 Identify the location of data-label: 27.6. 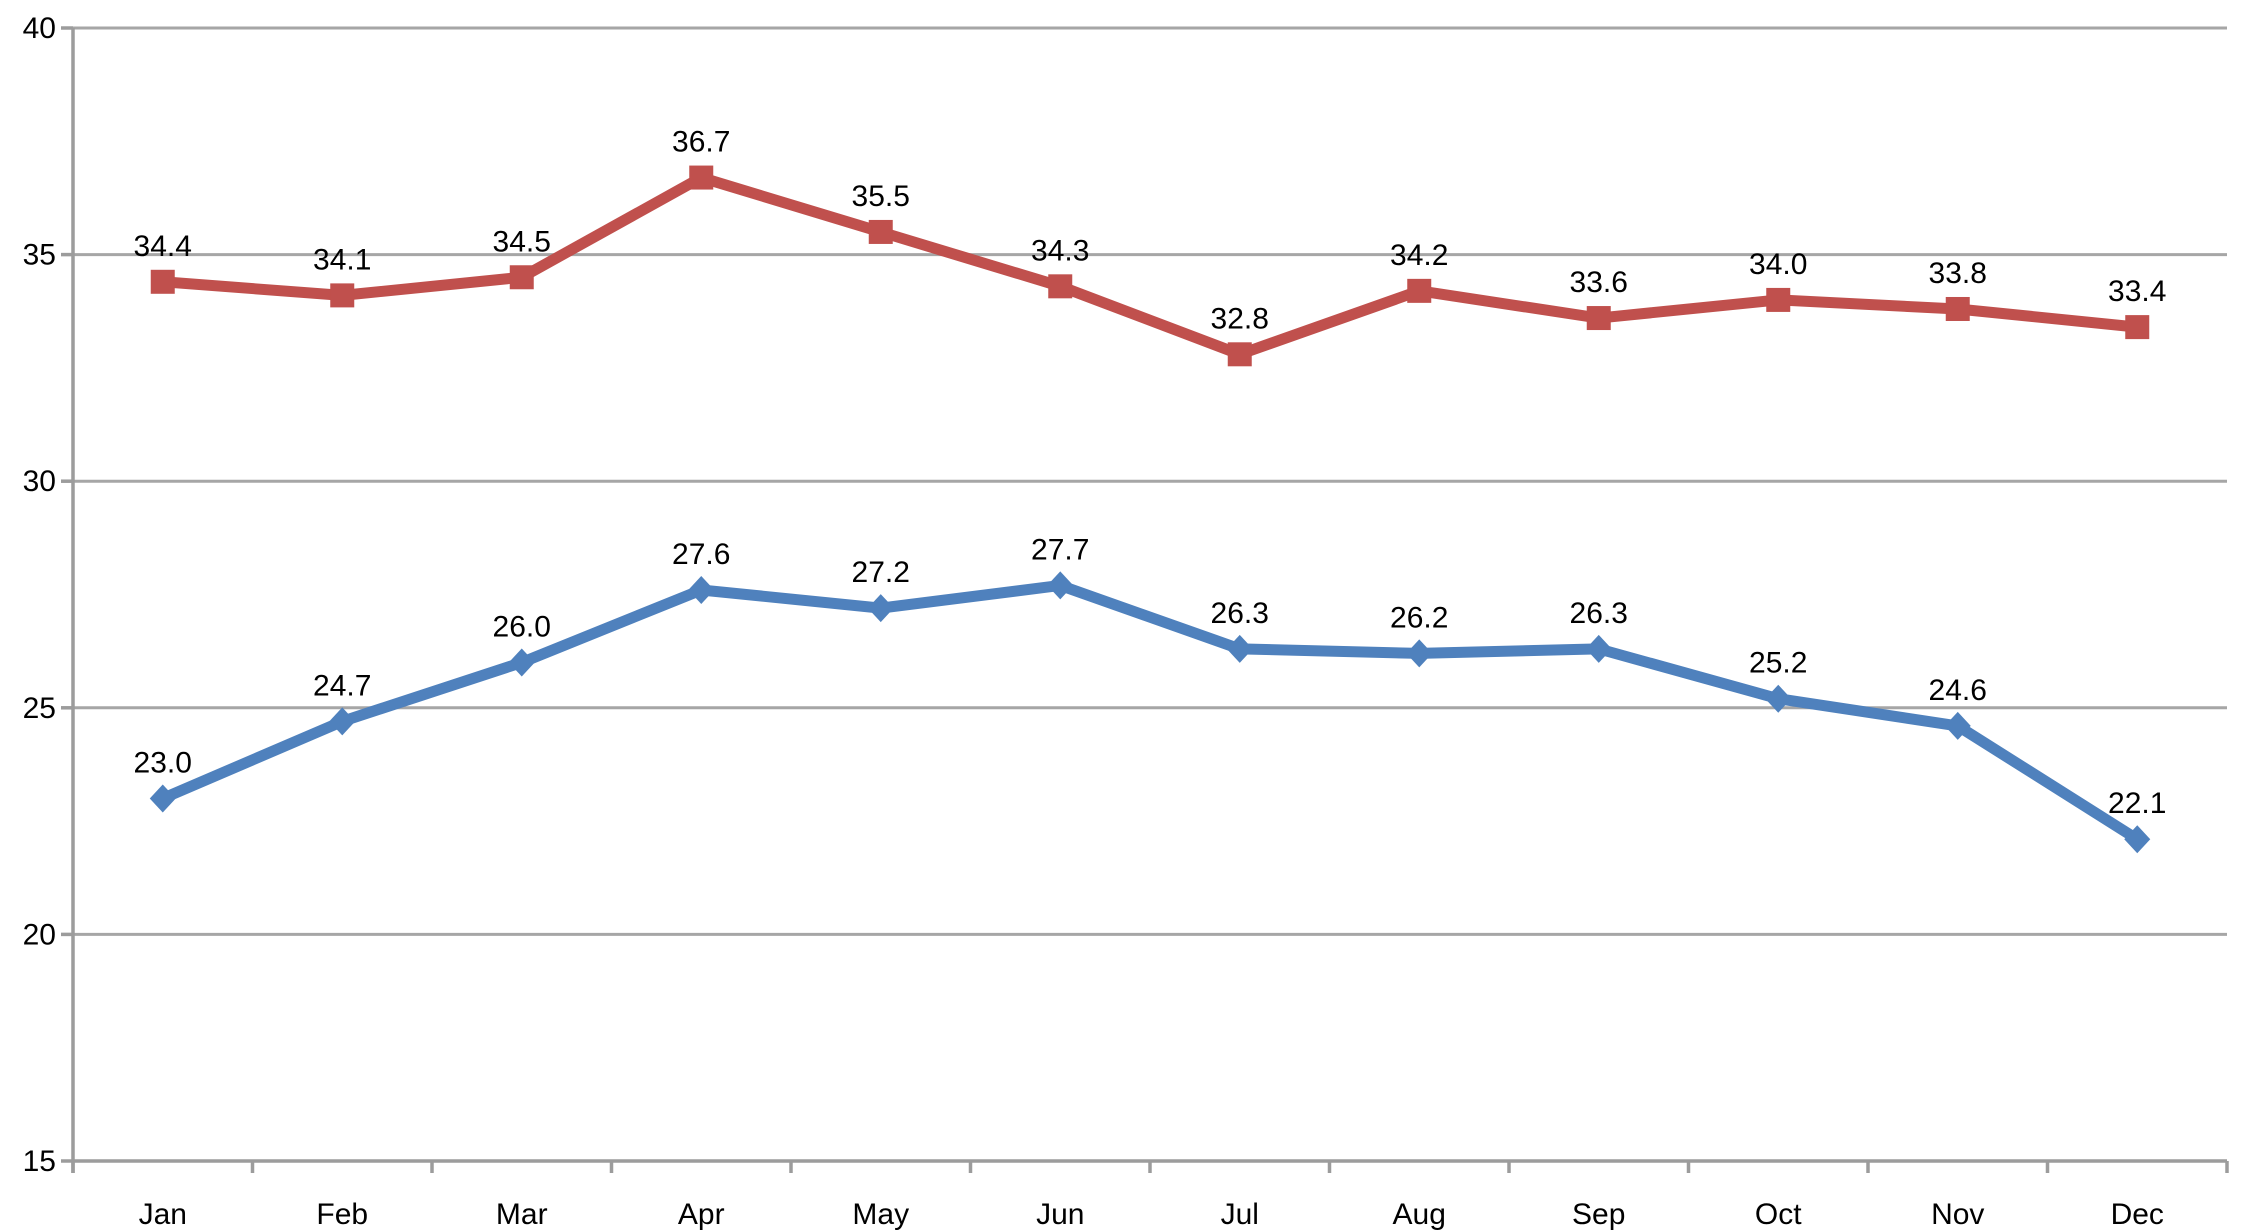
(701, 554).